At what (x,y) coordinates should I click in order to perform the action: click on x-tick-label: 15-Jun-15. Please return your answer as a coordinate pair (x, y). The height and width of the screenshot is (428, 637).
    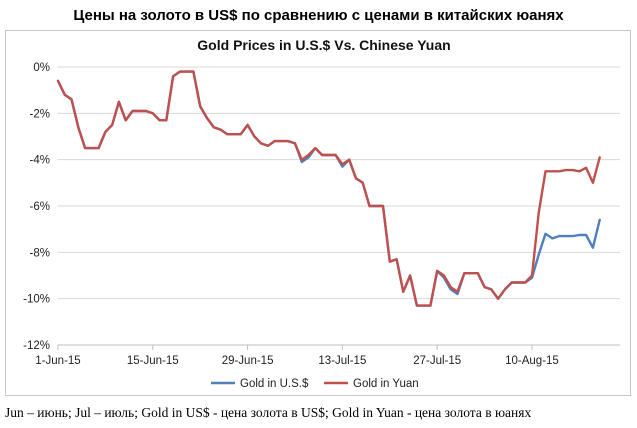
    Looking at the image, I should click on (153, 361).